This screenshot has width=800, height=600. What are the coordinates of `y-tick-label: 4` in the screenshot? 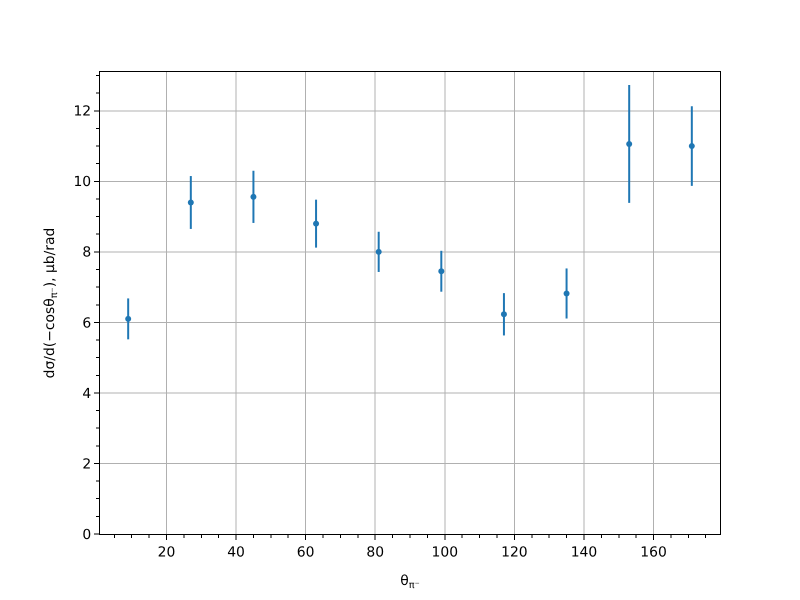 It's located at (87, 394).